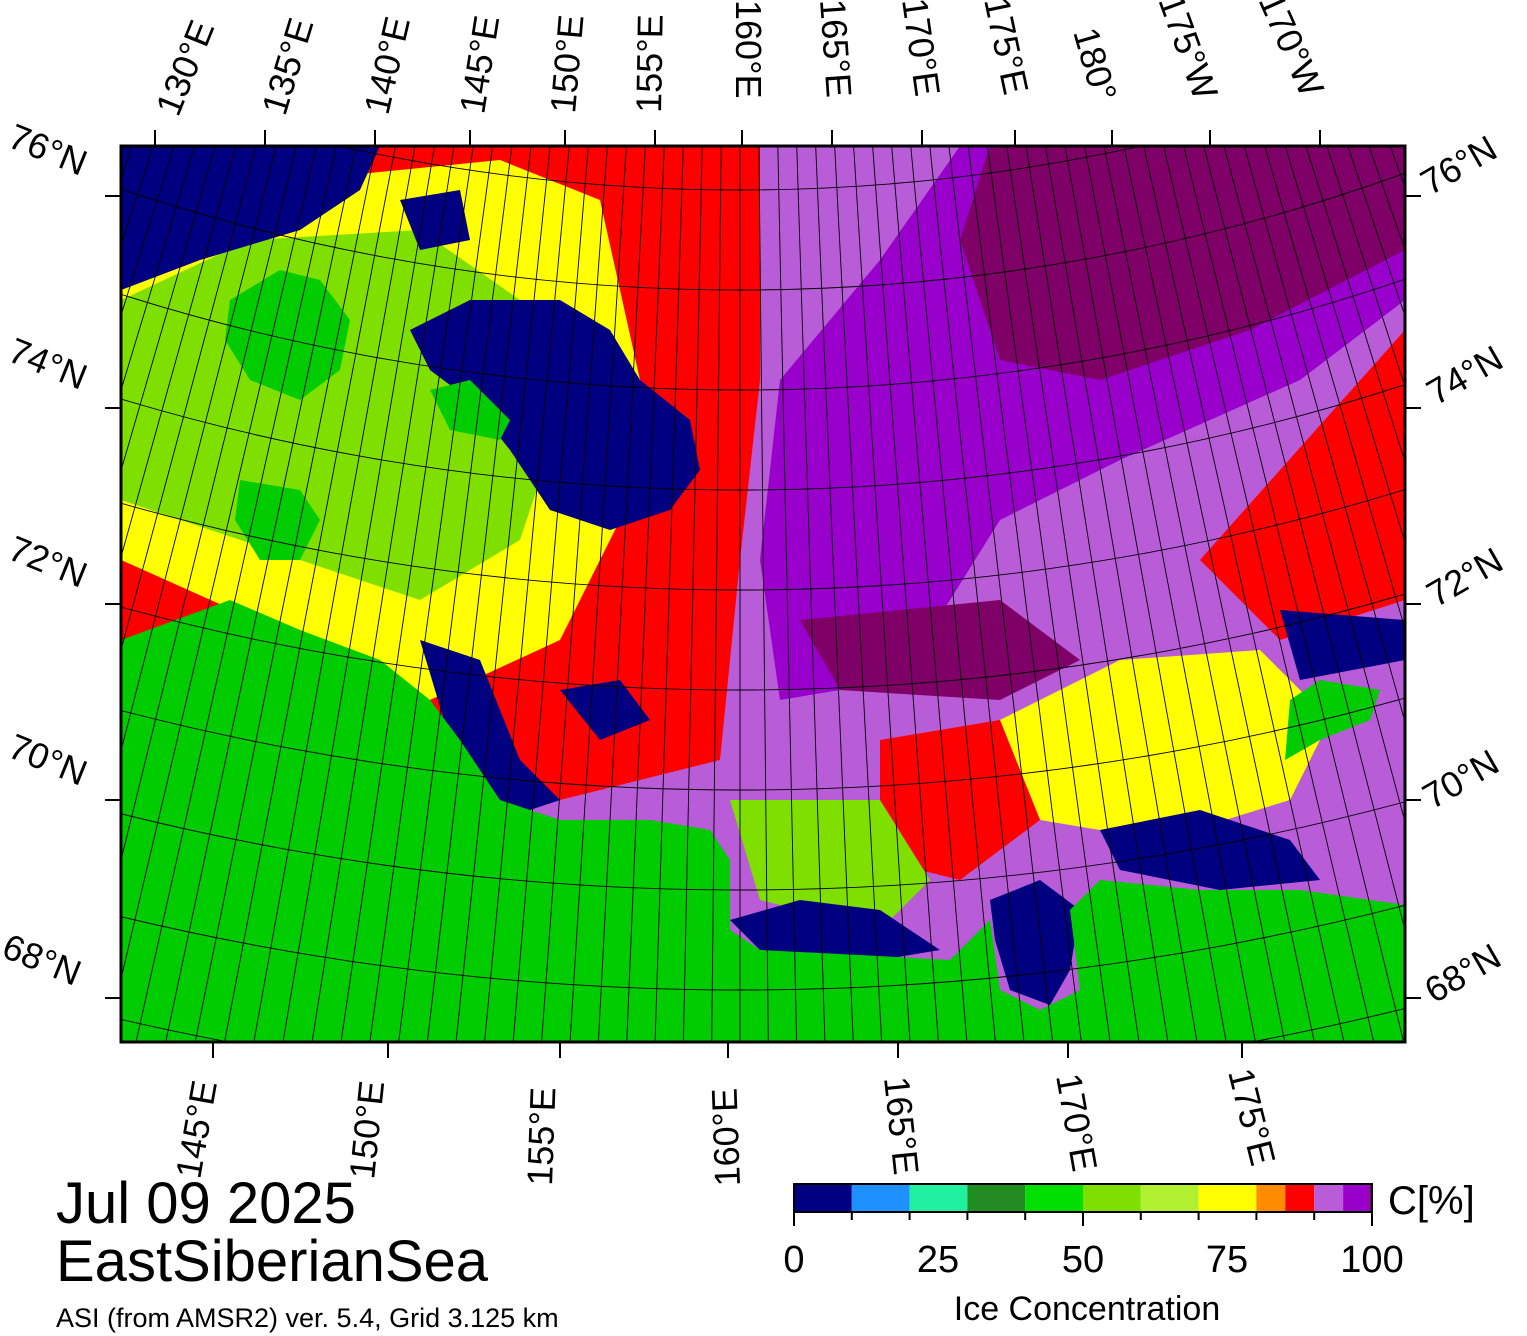 The height and width of the screenshot is (1336, 1527). What do you see at coordinates (206, 1203) in the screenshot?
I see `date-label: Jul 09 2025` at bounding box center [206, 1203].